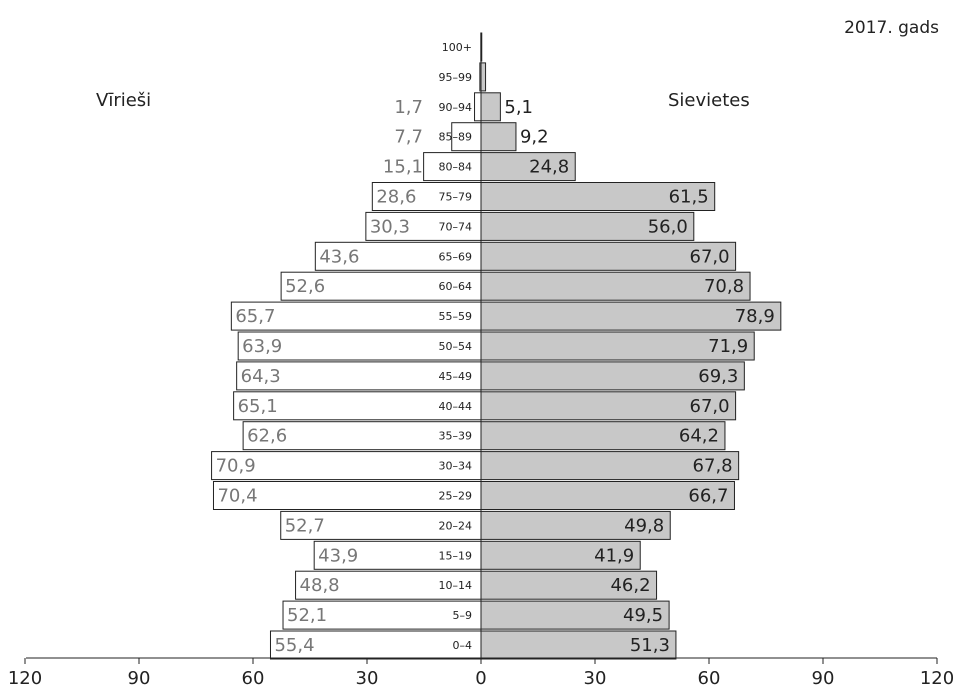 The image size is (955, 689). Describe the element at coordinates (668, 226) in the screenshot. I see `value-label-women: 56,0` at that location.